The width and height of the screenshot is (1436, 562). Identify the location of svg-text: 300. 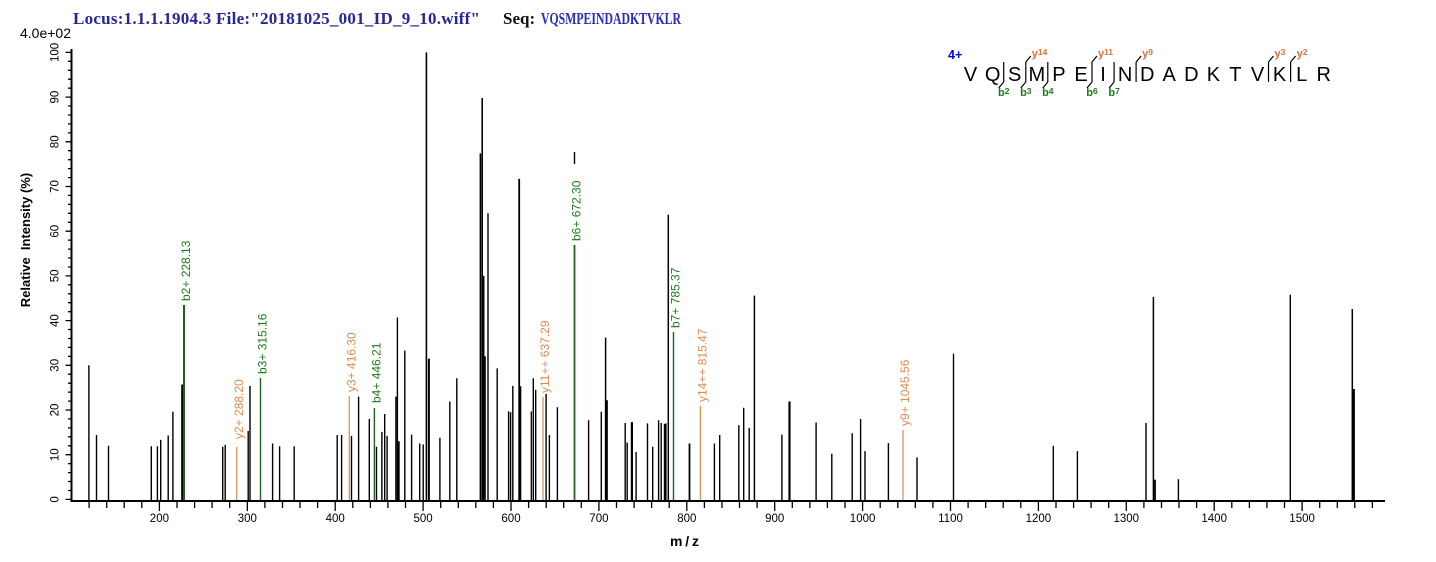
(247, 519).